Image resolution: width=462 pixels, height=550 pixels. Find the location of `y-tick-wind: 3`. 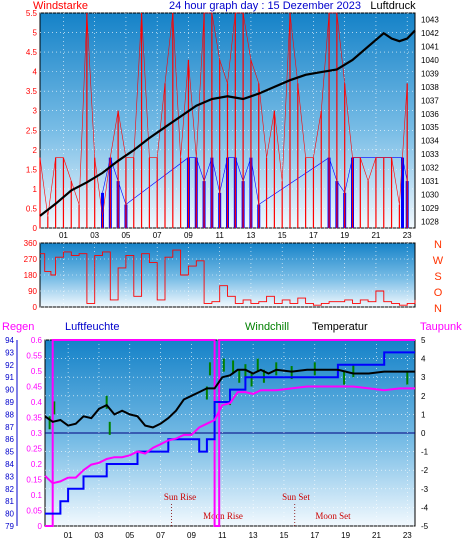

y-tick-wind: 3 is located at coordinates (35, 111).